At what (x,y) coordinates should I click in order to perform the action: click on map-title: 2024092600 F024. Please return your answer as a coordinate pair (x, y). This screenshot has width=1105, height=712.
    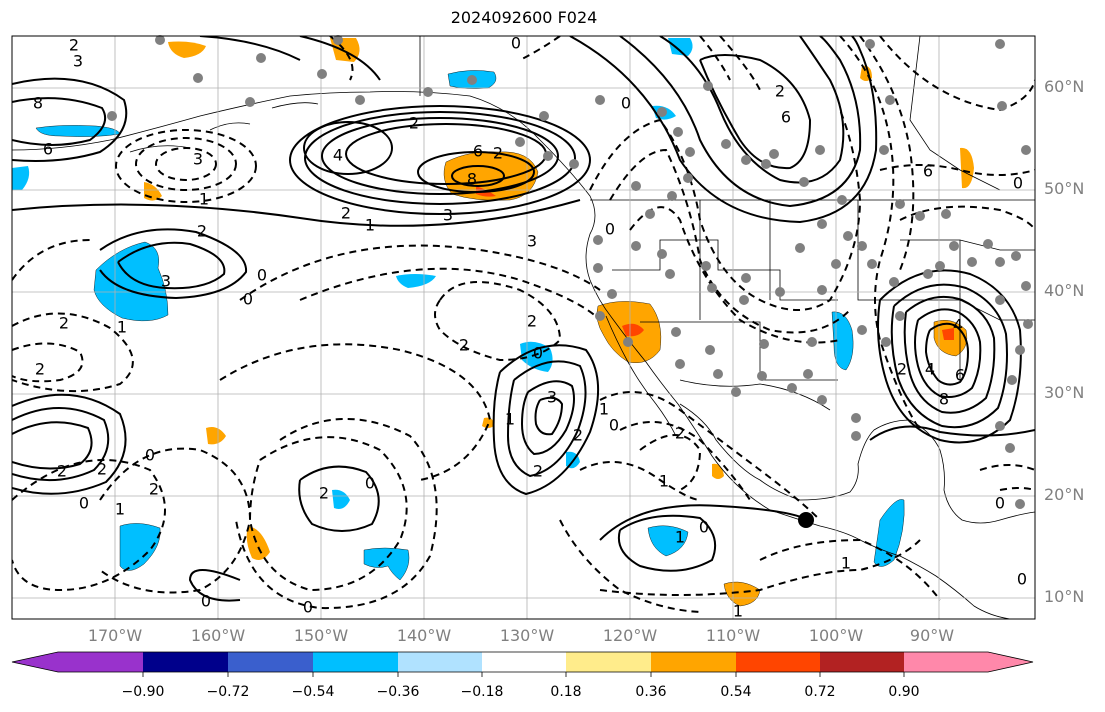
    Looking at the image, I should click on (524, 17).